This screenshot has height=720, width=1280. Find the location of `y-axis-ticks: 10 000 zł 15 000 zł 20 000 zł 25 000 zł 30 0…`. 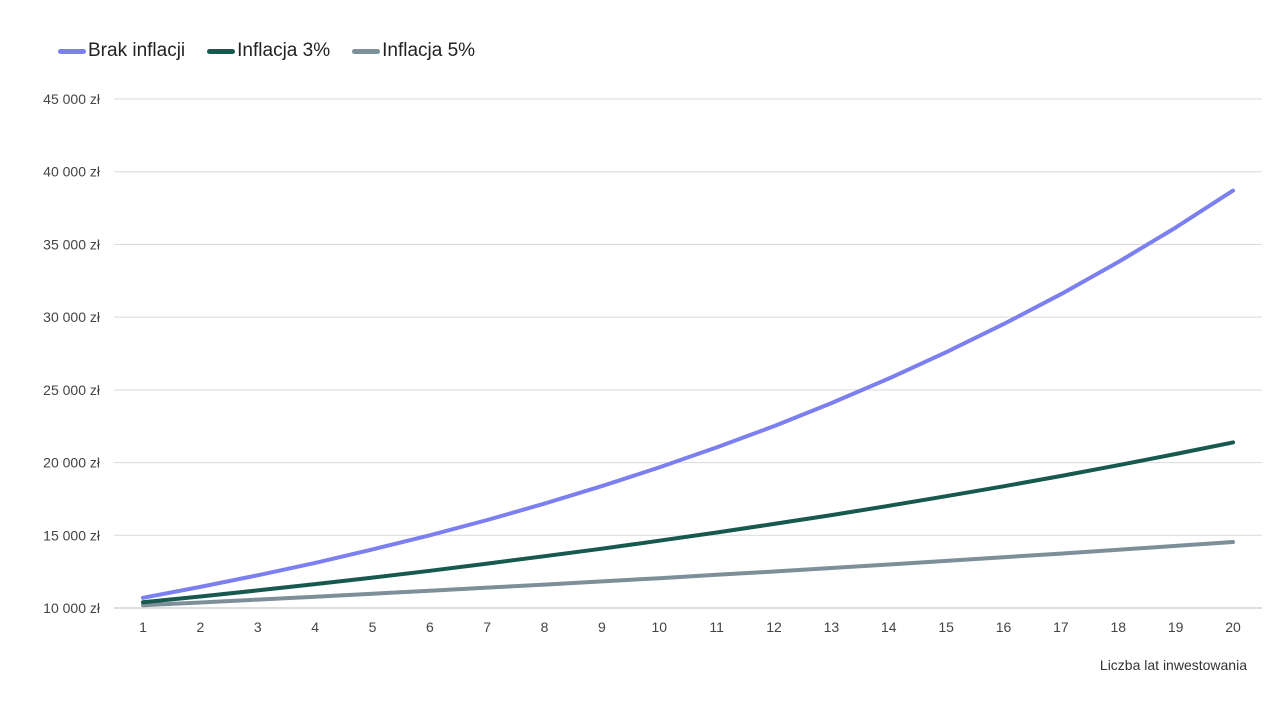

y-axis-ticks: 10 000 zł 15 000 zł 20 000 zł 25 000 zł 30 0… is located at coordinates (72, 353).